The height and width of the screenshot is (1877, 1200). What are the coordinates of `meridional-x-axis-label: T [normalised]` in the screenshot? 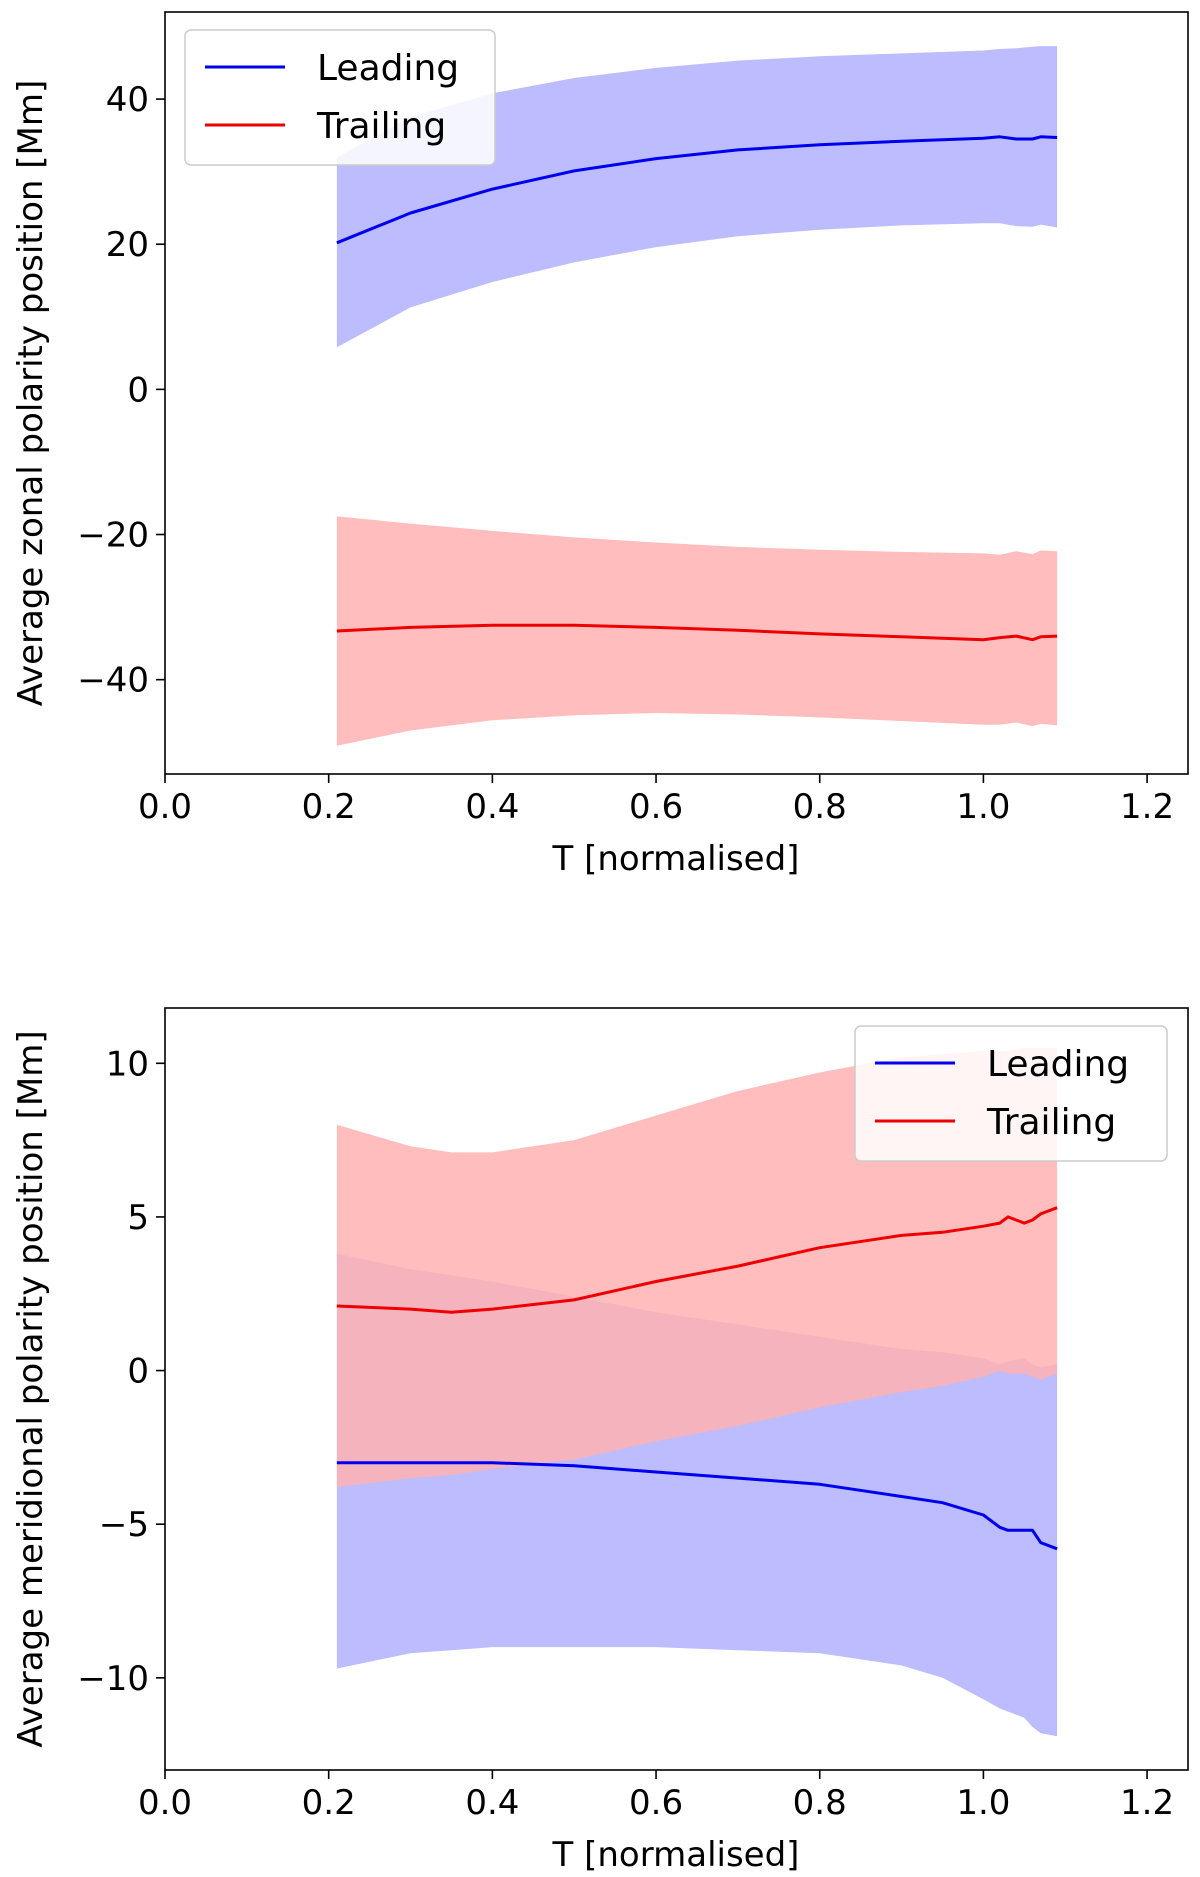 It's located at (676, 1855).